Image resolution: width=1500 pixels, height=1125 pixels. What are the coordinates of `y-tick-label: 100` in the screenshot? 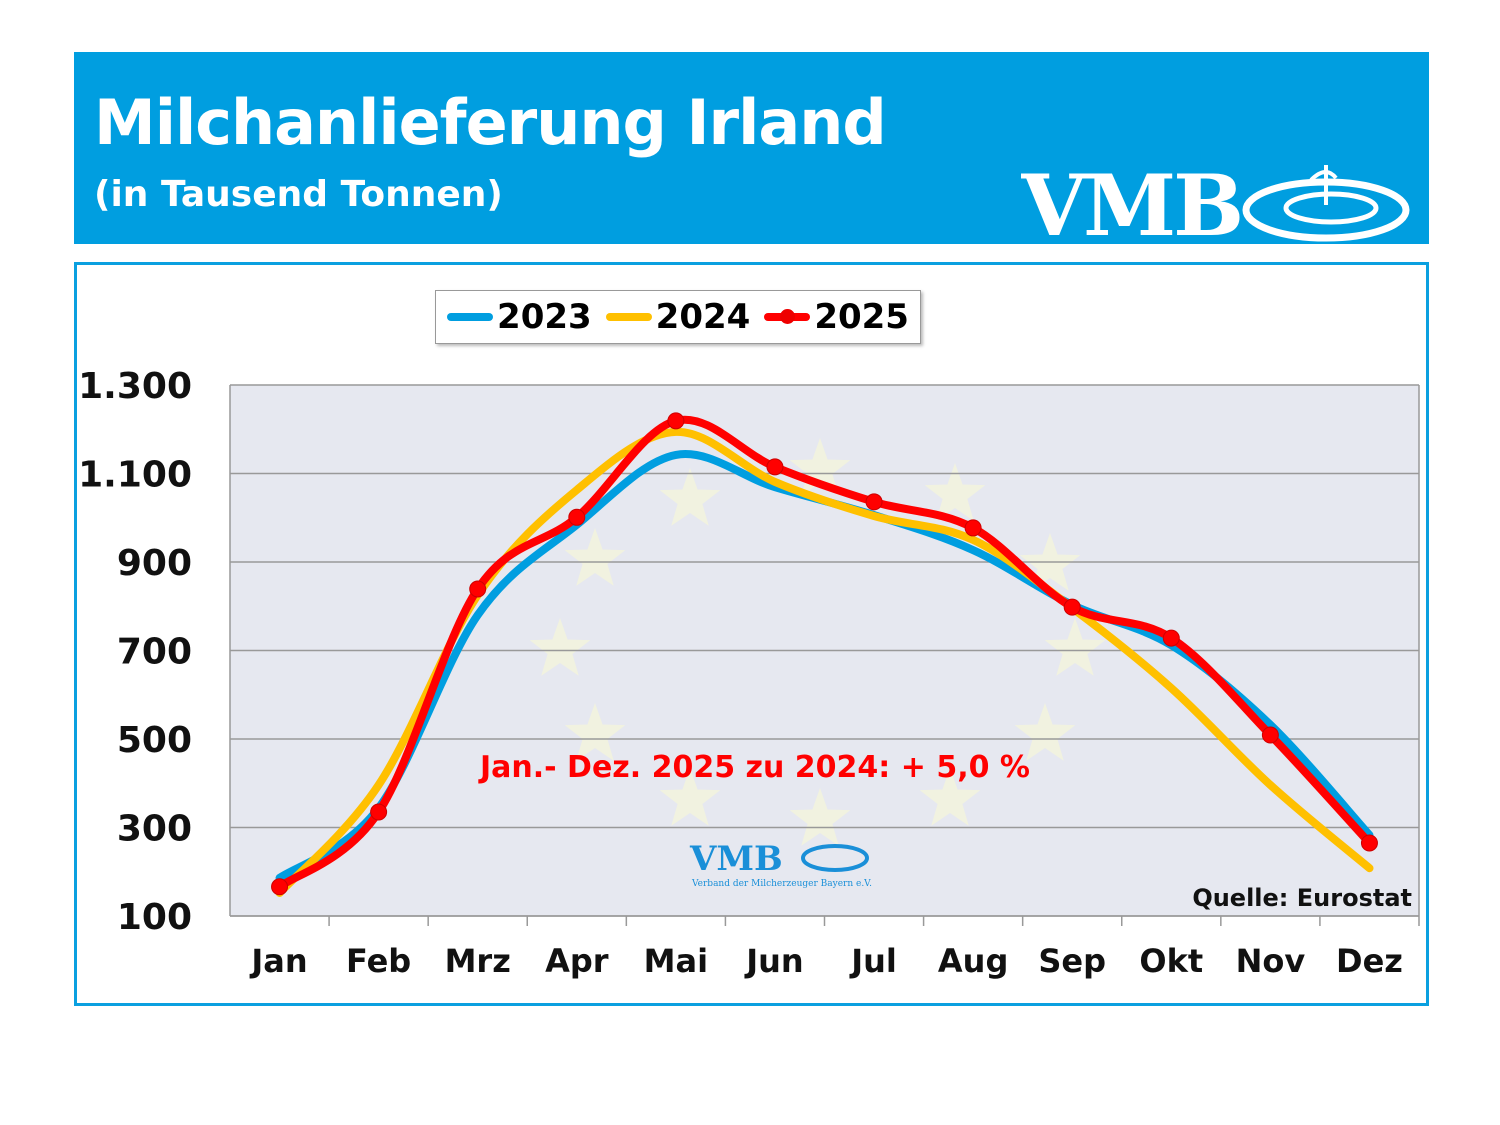 It's located at (154, 917).